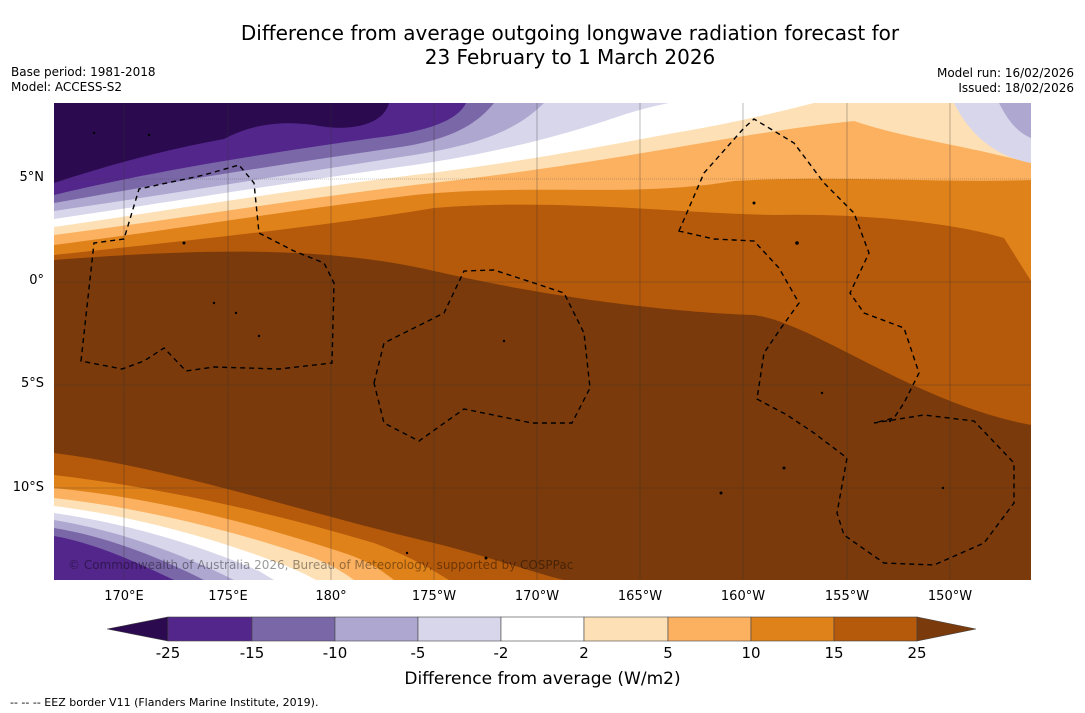 This screenshot has height=713, width=1085. What do you see at coordinates (950, 596) in the screenshot?
I see `lon-label-150w: 150°W` at bounding box center [950, 596].